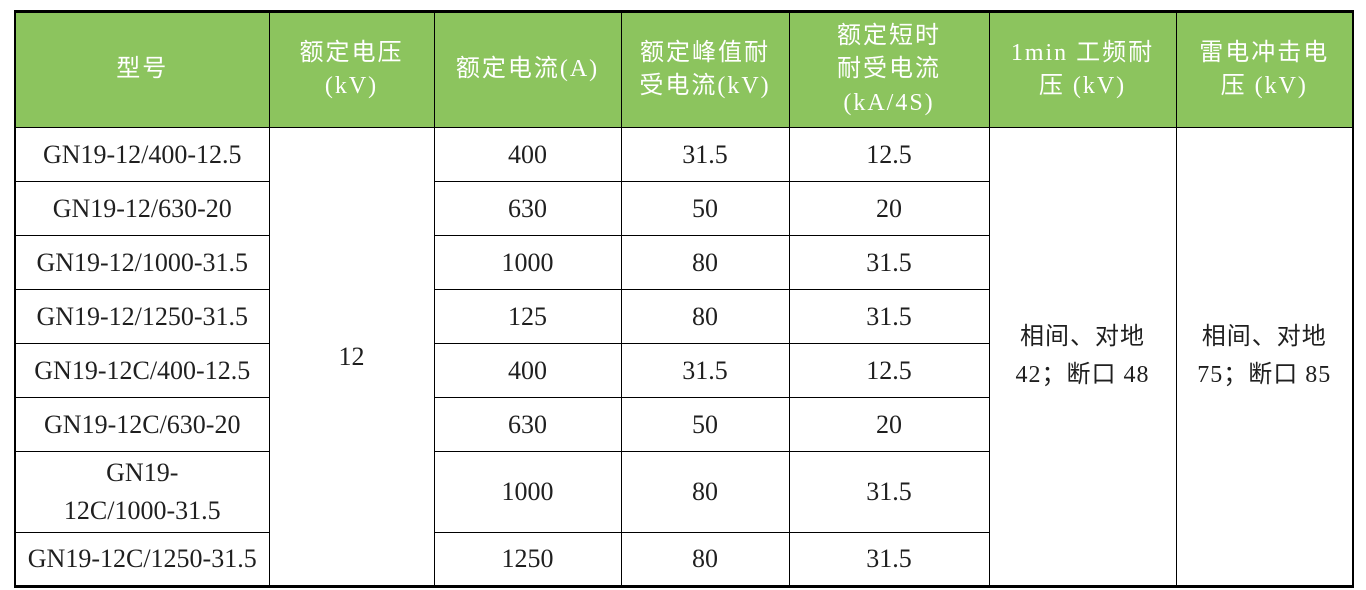 The height and width of the screenshot is (590, 1366). What do you see at coordinates (889, 69) in the screenshot?
I see `column-header-short-time-withstand-current: 额定短时 耐受电流 (kA/4S)` at bounding box center [889, 69].